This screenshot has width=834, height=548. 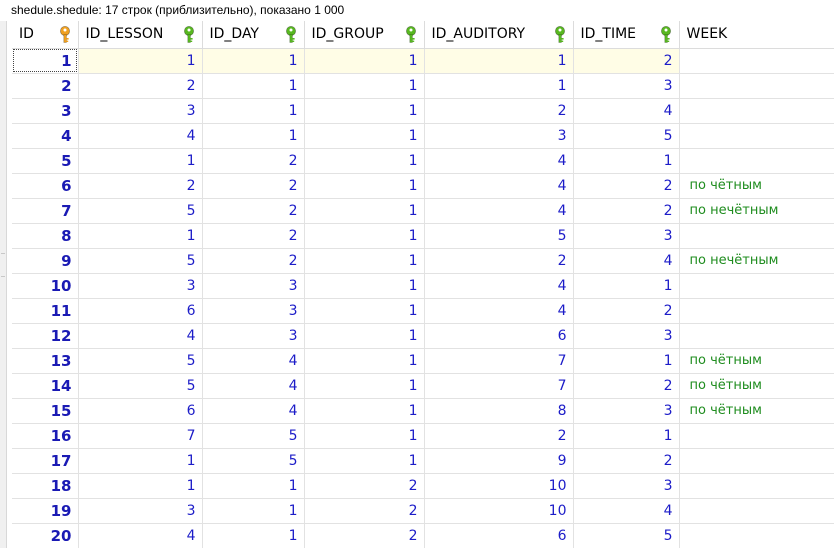 I want to click on column-header-id: ID, so click(x=45, y=35).